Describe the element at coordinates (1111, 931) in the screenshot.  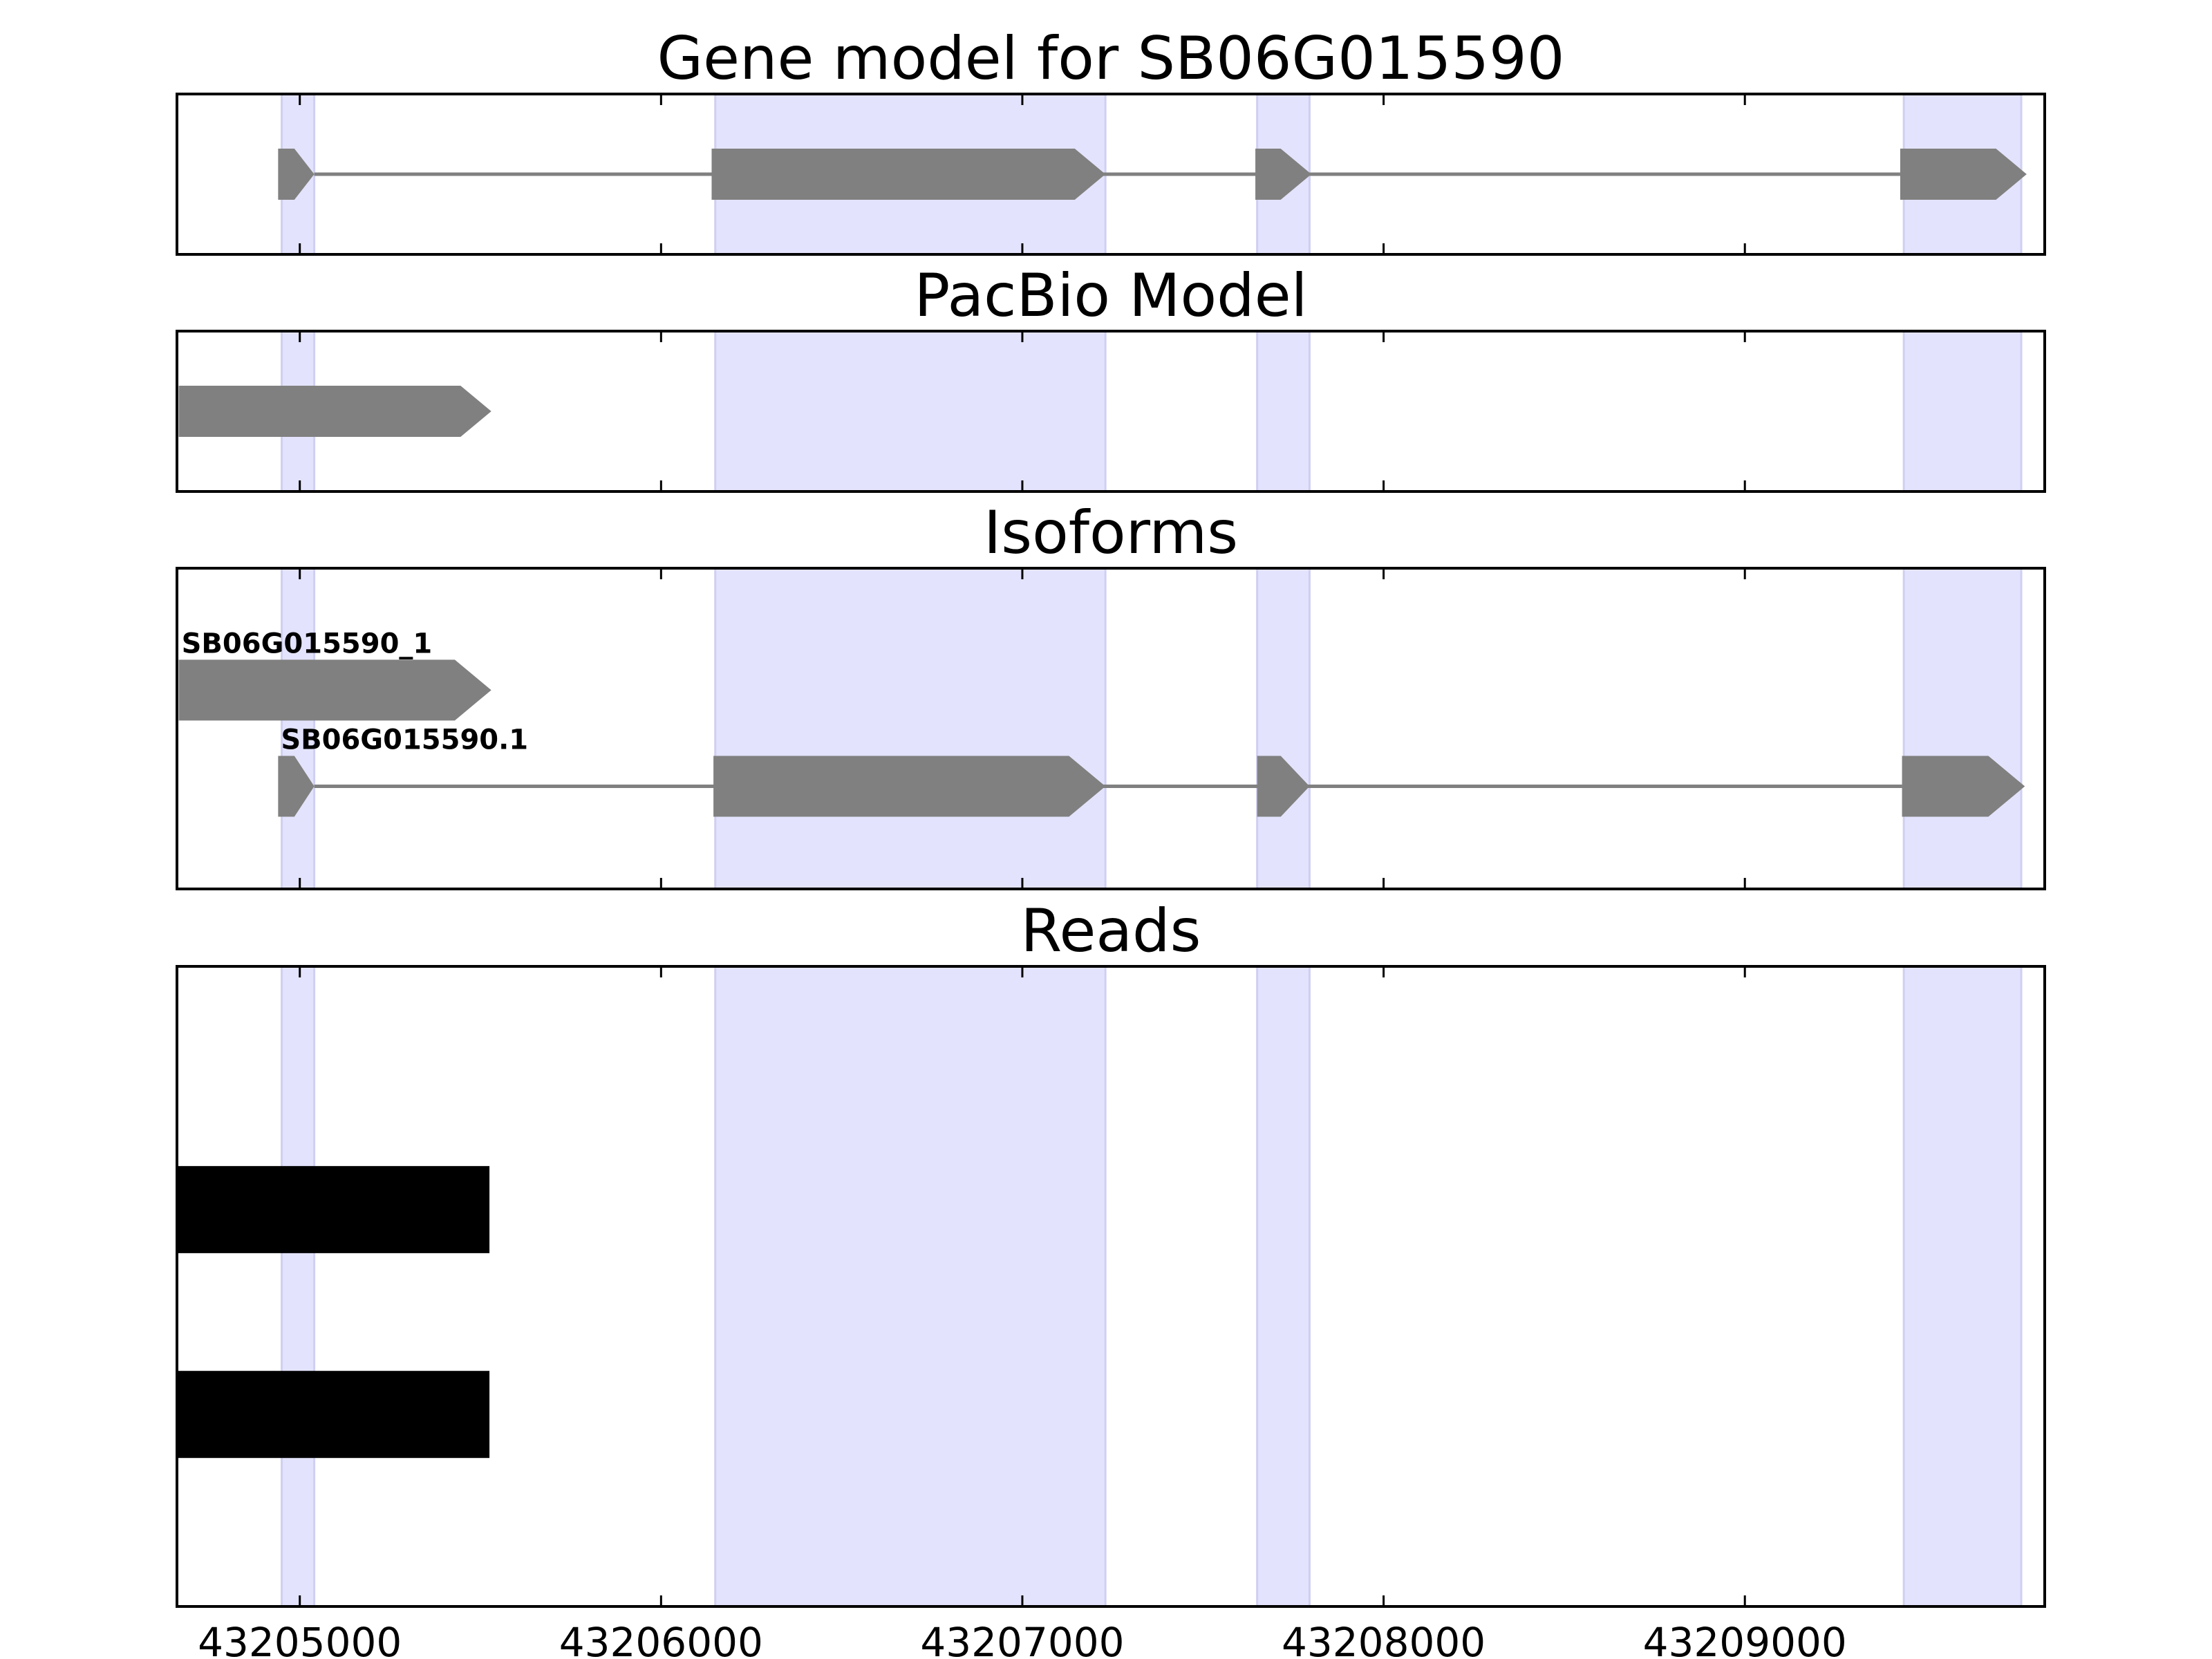
I see `panel-title: Reads` at that location.